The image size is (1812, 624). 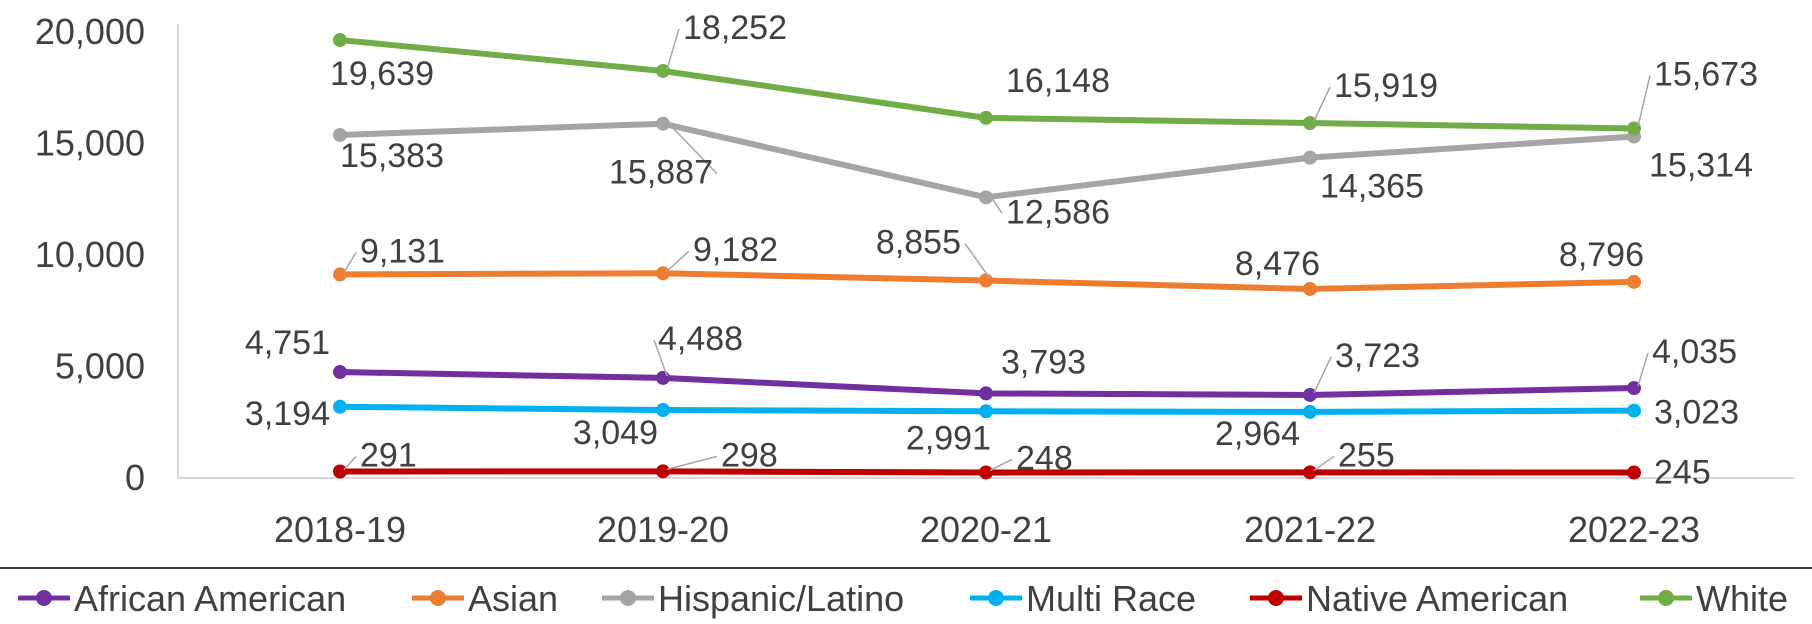 I want to click on data-label: 3,723, so click(x=1377, y=356).